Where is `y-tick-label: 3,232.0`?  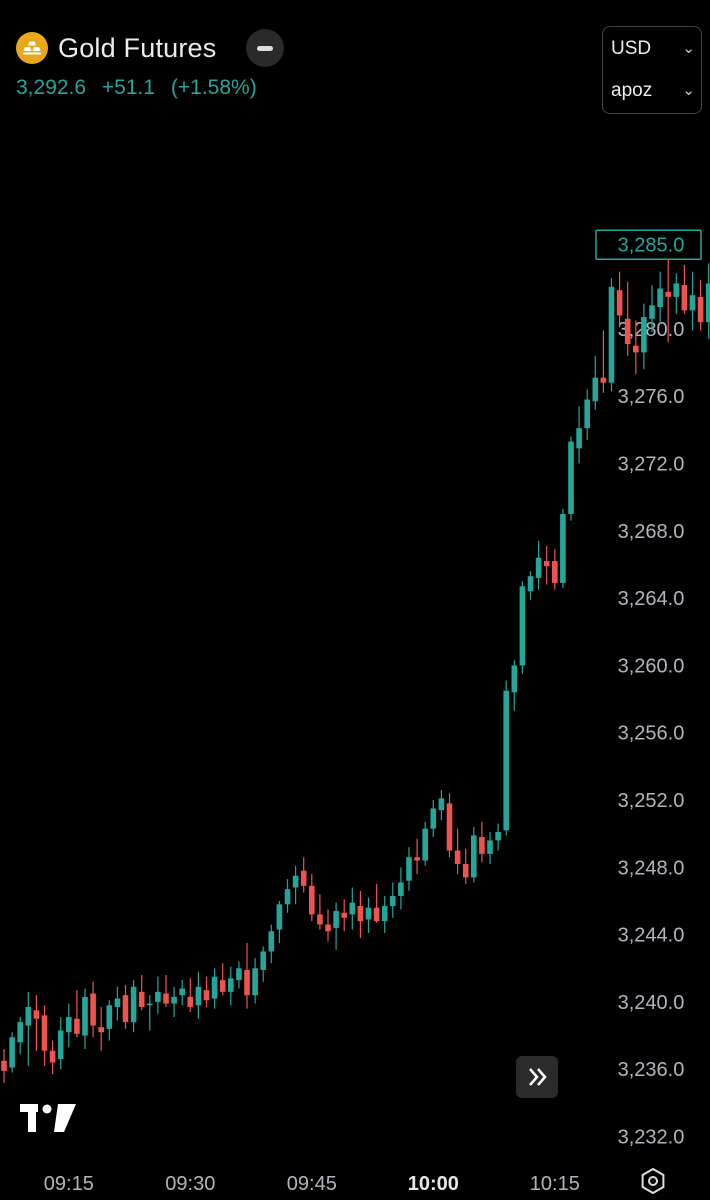
y-tick-label: 3,232.0 is located at coordinates (651, 1138).